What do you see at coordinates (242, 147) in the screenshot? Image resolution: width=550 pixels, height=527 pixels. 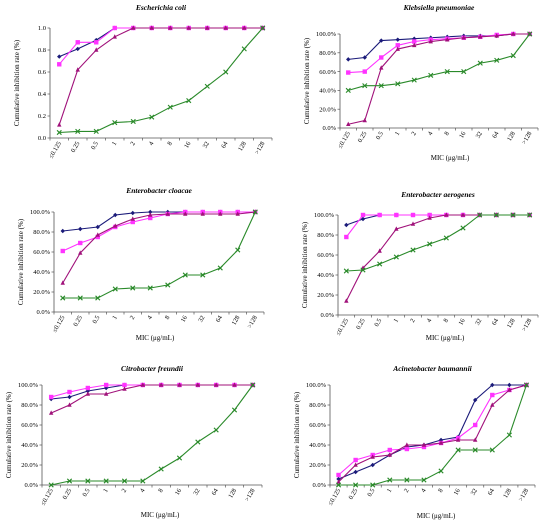 I see `x-tick-label: 128` at bounding box center [242, 147].